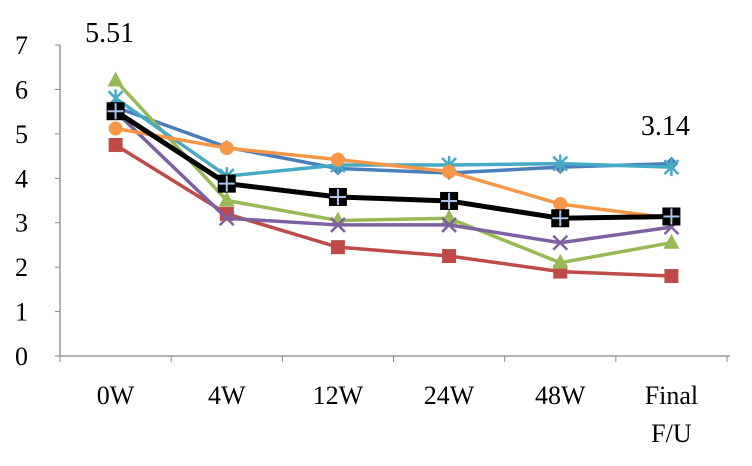 This screenshot has height=466, width=752. What do you see at coordinates (338, 395) in the screenshot?
I see `x-tick-label: 12W` at bounding box center [338, 395].